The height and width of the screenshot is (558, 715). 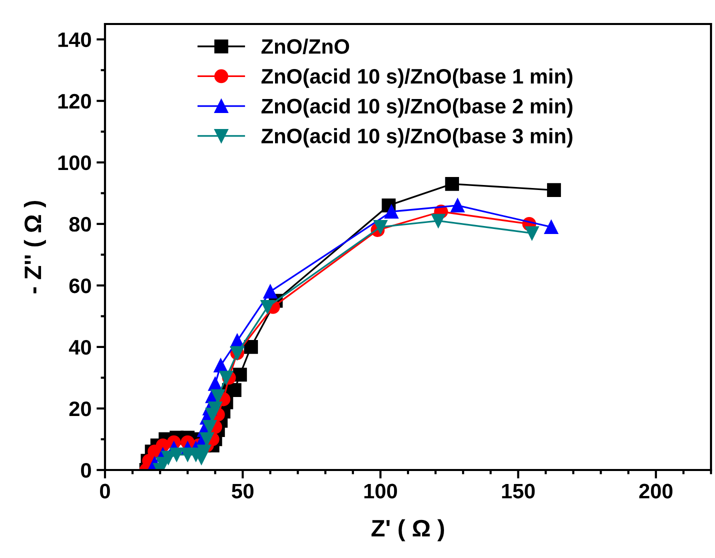 I want to click on y-tick-label: 100, so click(x=74, y=162).